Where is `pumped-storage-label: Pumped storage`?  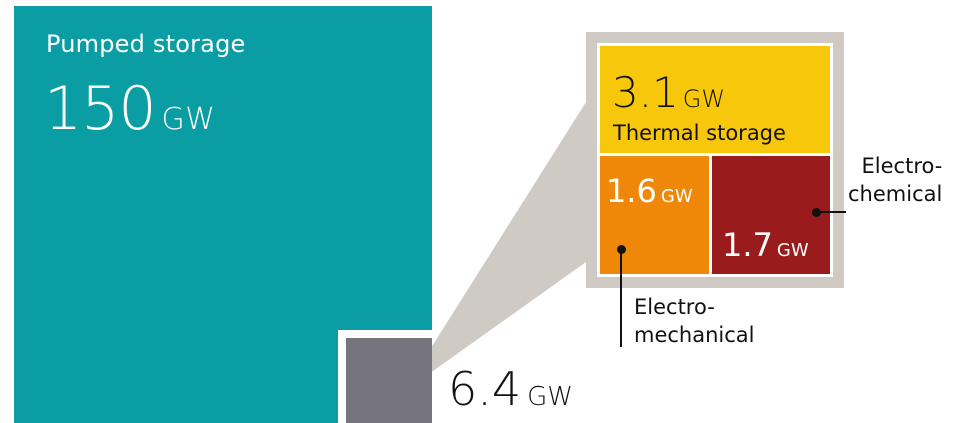 pumped-storage-label: Pumped storage is located at coordinates (146, 44).